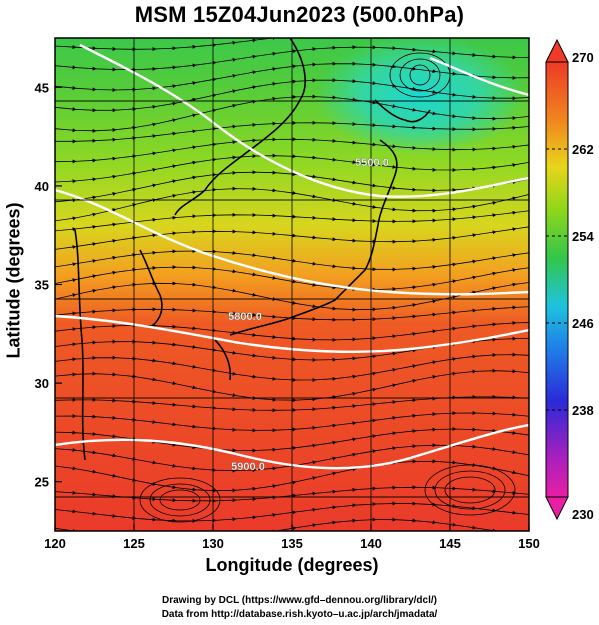 The image size is (599, 625). Describe the element at coordinates (292, 565) in the screenshot. I see `x-axis-label: Longitude (degrees)` at that location.